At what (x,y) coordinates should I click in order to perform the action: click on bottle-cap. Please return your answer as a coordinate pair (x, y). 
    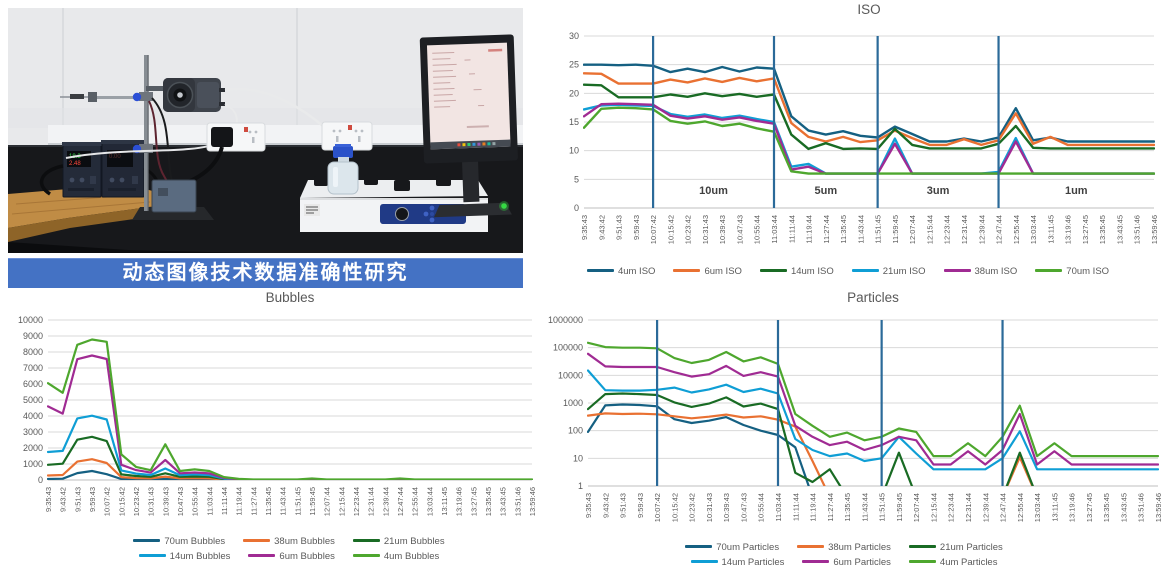
    Looking at the image, I should click on (343, 152).